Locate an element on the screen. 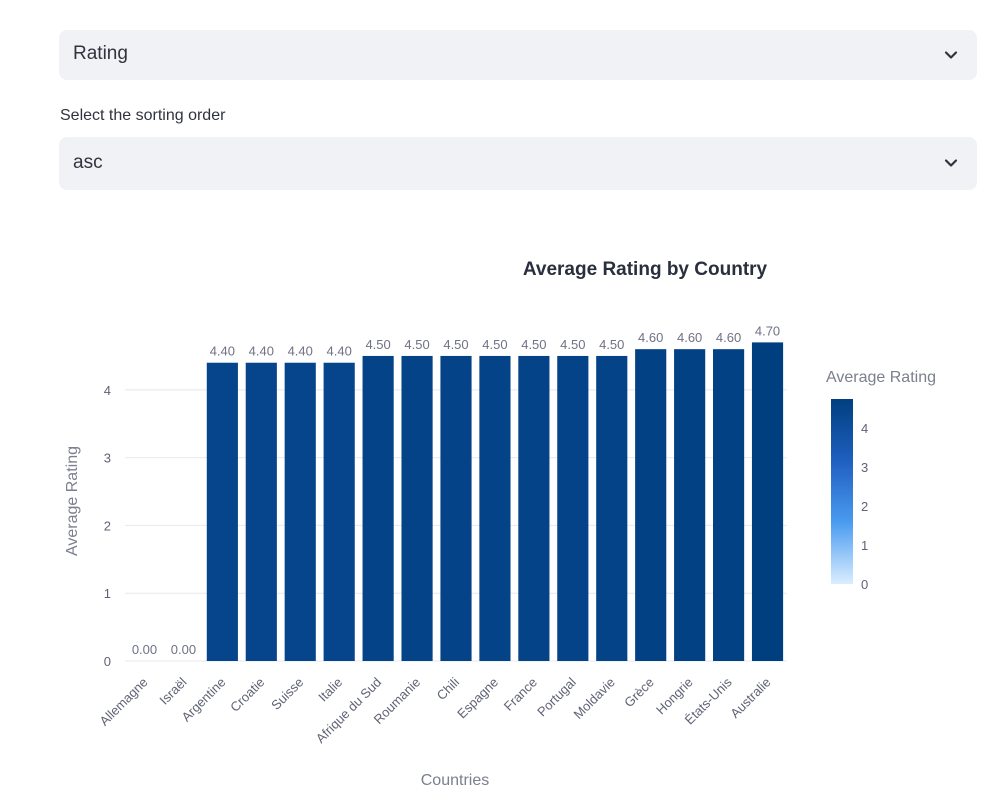 The height and width of the screenshot is (805, 1005). order-select-value: asc is located at coordinates (88, 162).